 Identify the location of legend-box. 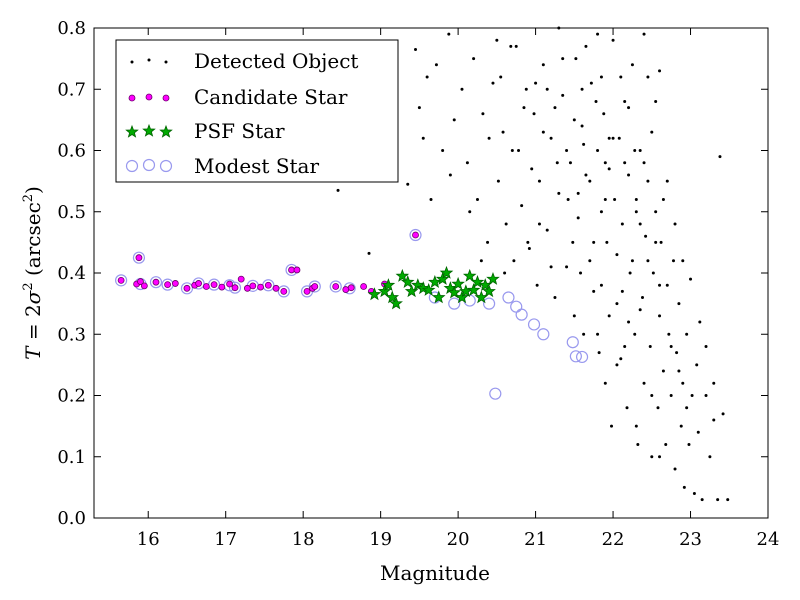
(257, 111).